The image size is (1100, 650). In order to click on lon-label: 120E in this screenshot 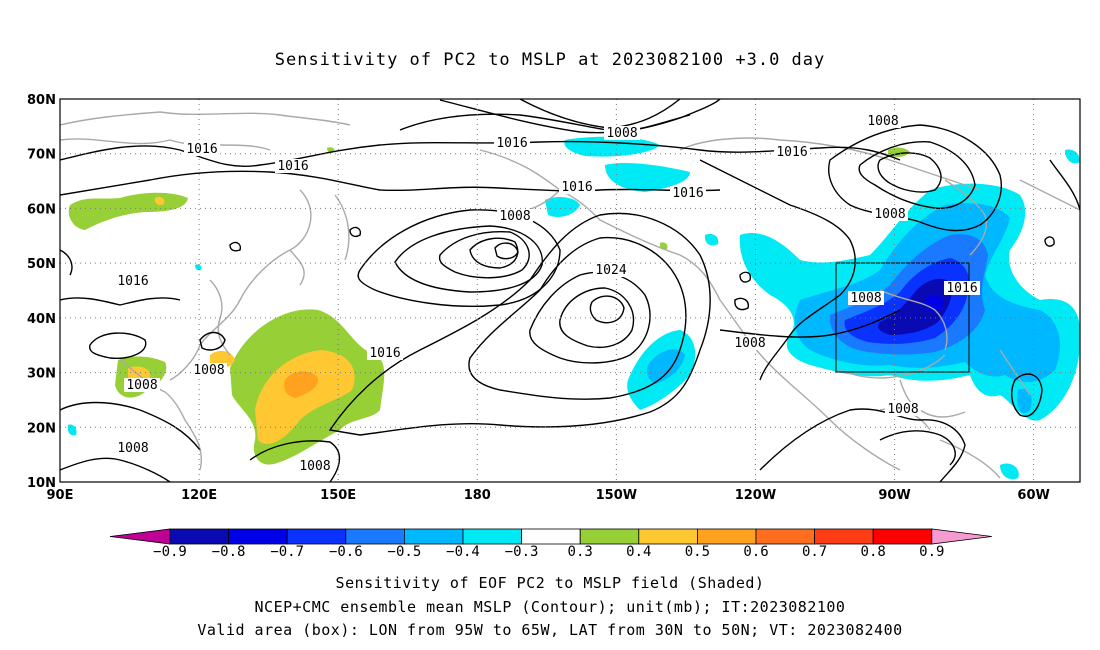, I will do `click(199, 495)`.